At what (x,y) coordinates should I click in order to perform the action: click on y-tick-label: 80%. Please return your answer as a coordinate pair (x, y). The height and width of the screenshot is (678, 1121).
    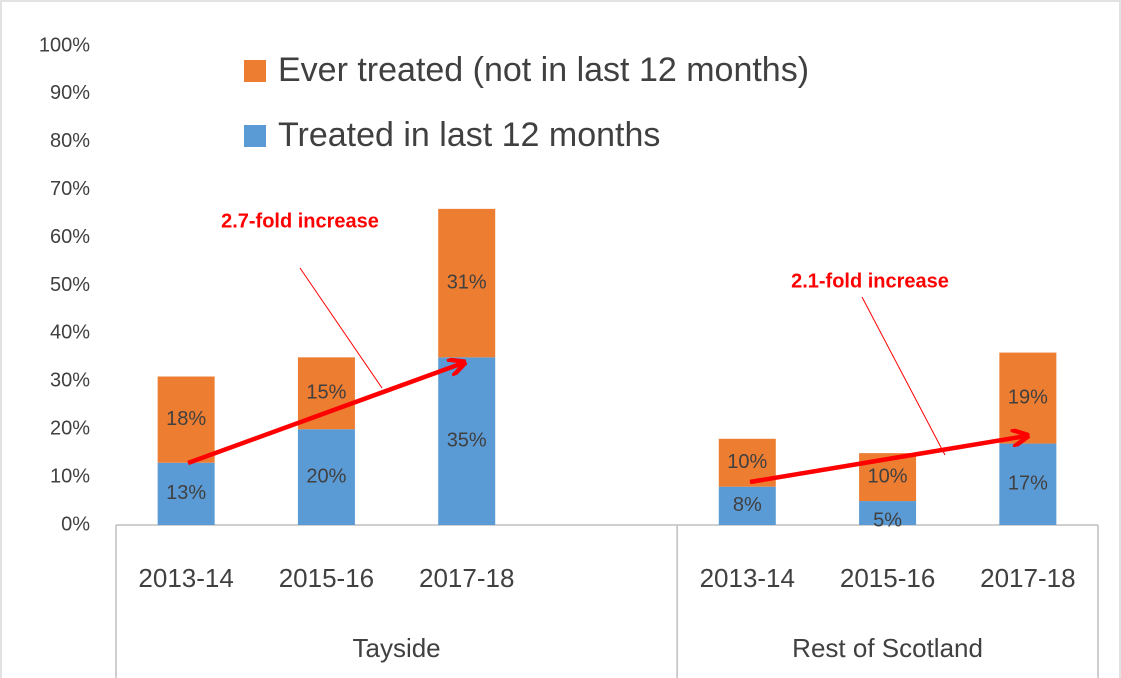
    Looking at the image, I should click on (70, 141).